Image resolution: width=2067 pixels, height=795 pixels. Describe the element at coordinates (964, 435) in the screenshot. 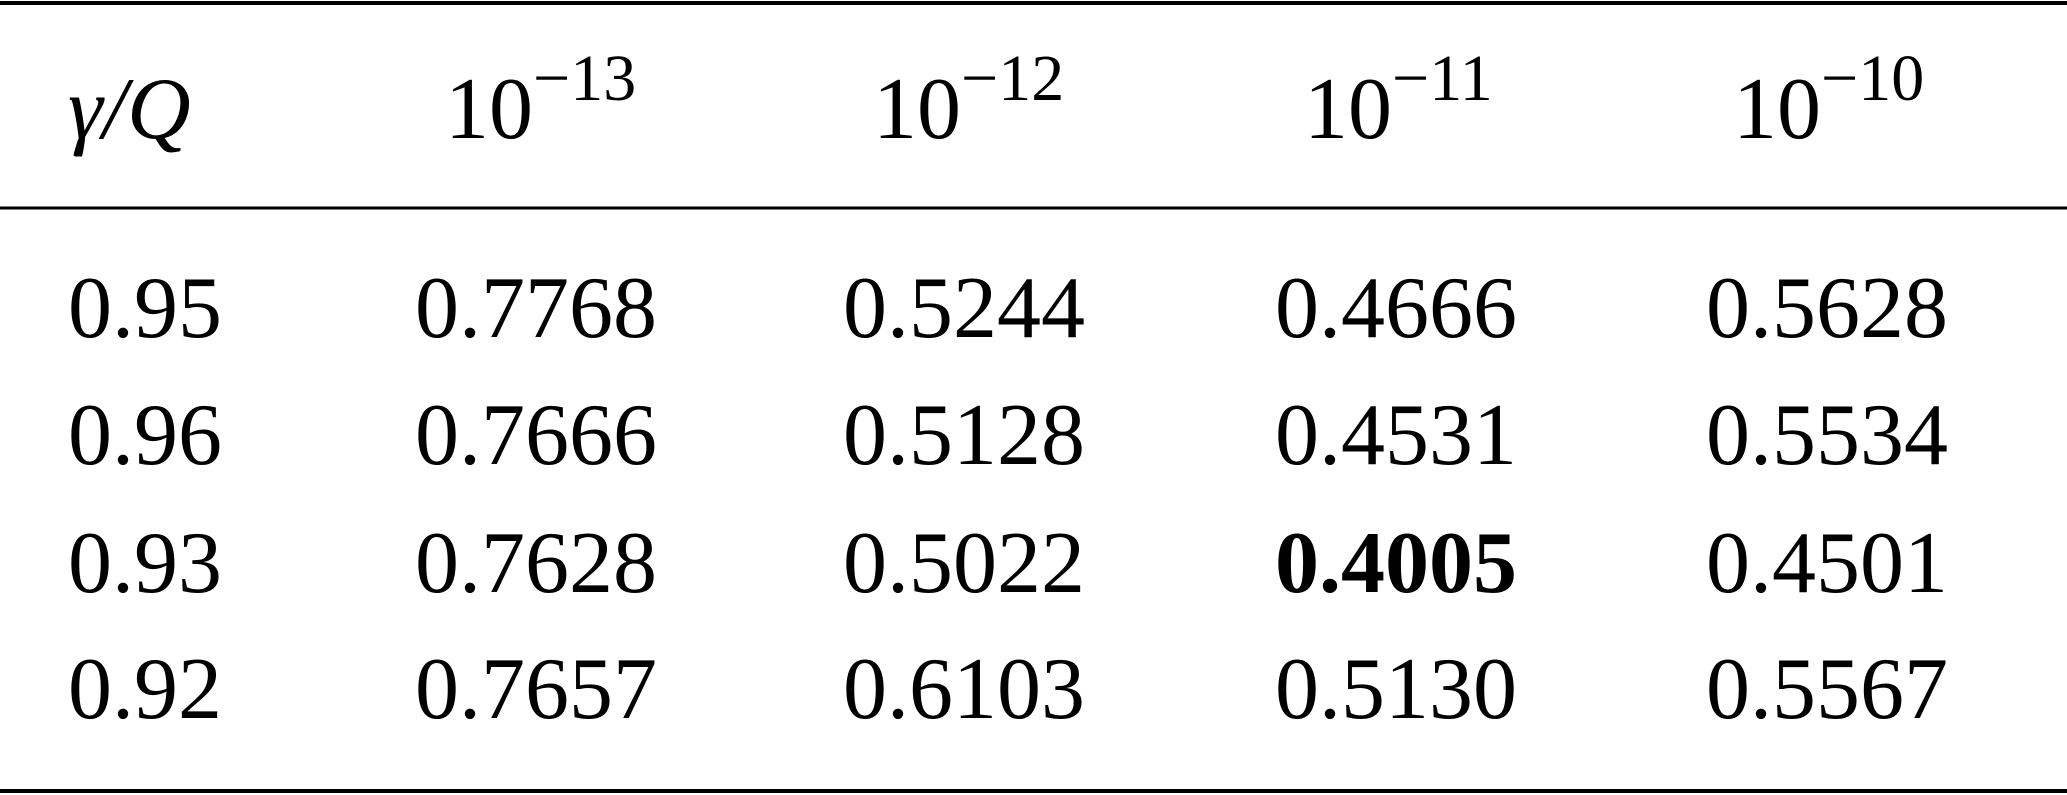

I see `cell: 0.5128` at that location.